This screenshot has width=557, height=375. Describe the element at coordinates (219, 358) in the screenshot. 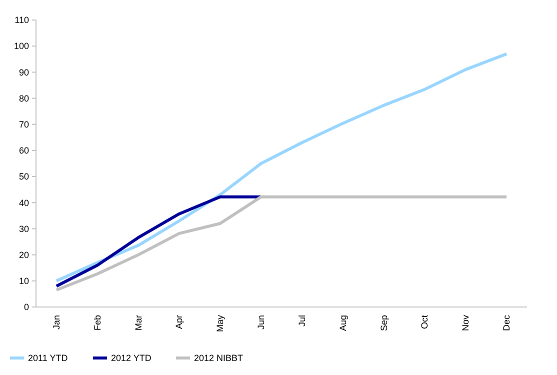

I see `legend-label: 2012 NIBBT` at that location.